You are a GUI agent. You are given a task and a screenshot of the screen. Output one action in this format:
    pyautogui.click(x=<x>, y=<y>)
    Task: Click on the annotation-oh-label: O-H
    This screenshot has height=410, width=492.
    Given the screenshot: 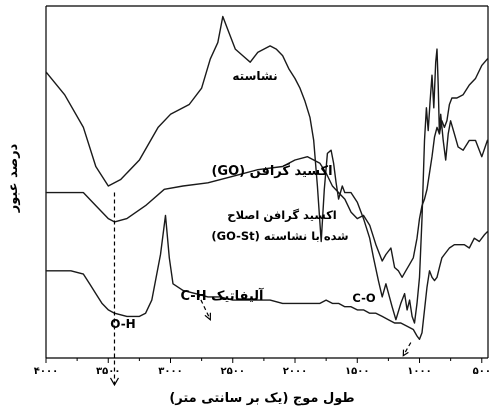 What is the action you would take?
    pyautogui.click(x=122, y=324)
    